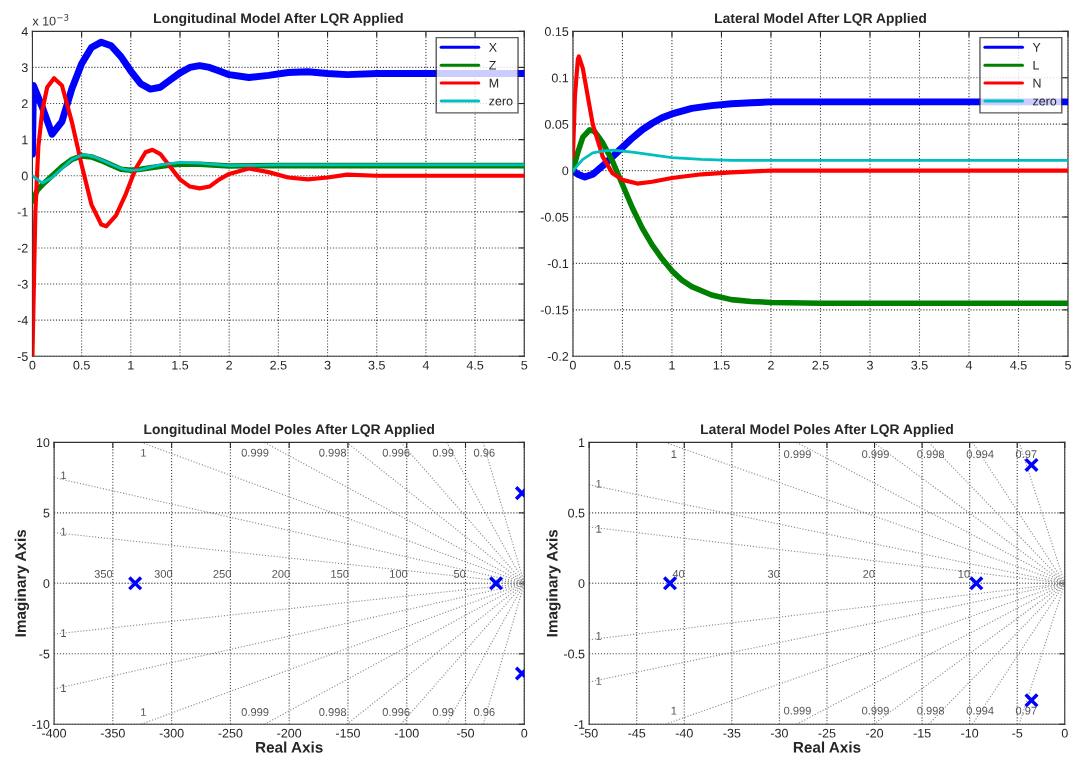 The width and height of the screenshot is (1081, 783). What do you see at coordinates (340, 573) in the screenshot?
I see `annotation: 150` at bounding box center [340, 573].